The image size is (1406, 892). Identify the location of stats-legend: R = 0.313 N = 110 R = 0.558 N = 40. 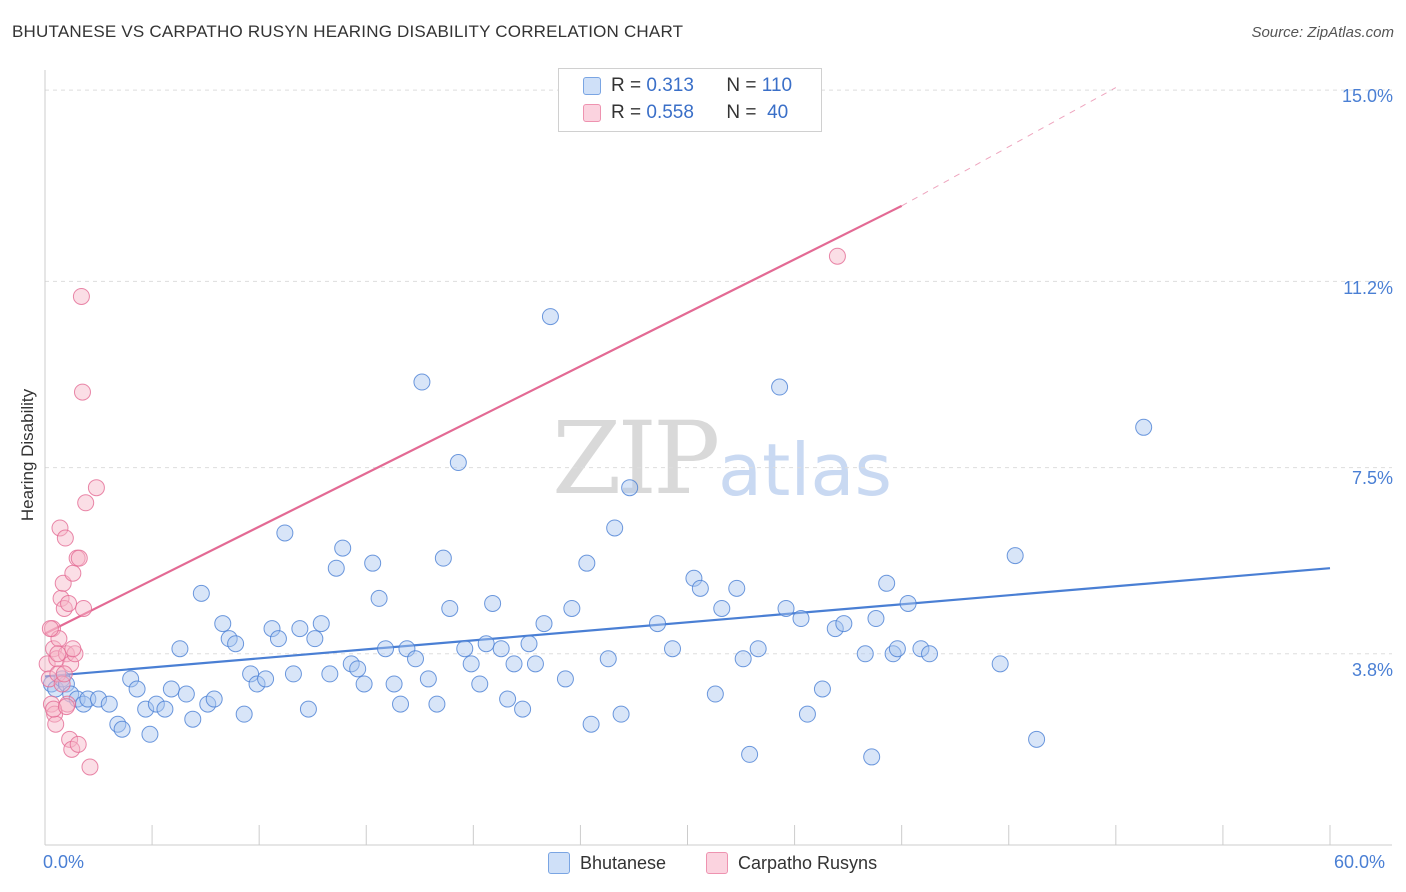
(690, 100).